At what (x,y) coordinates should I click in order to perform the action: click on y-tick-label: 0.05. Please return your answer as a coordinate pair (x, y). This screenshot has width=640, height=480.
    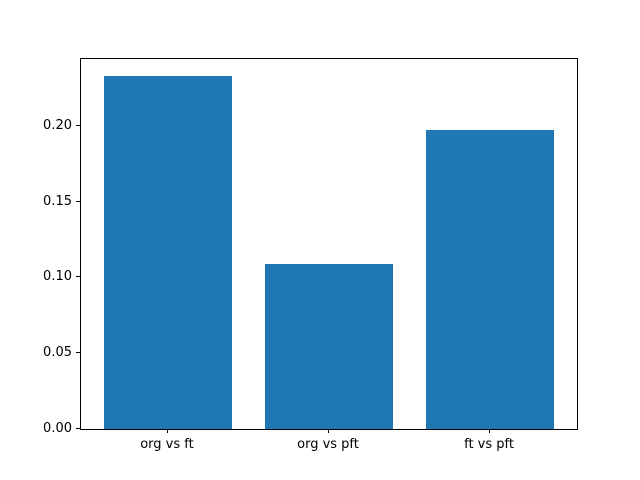
    Looking at the image, I should click on (57, 353).